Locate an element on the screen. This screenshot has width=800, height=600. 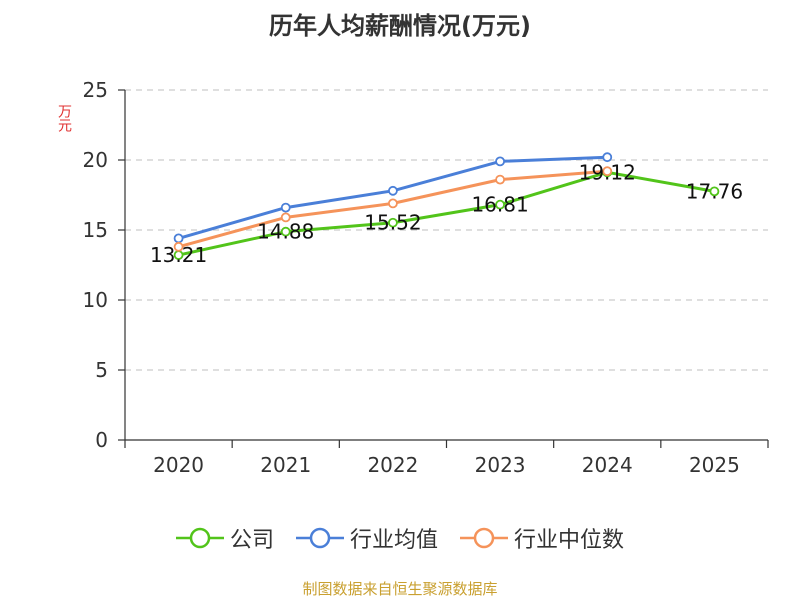
legend-item-industry-median: 行业中位数 is located at coordinates (542, 538).